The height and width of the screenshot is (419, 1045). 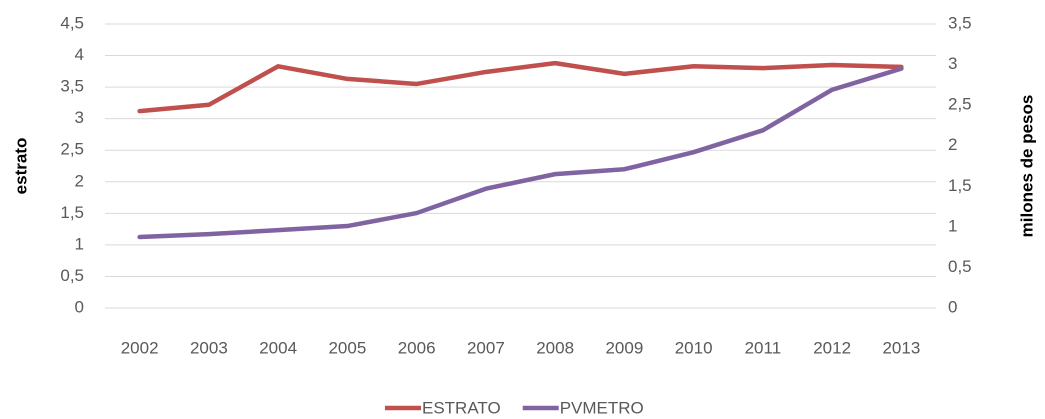 What do you see at coordinates (694, 347) in the screenshot?
I see `x-tick-label: 2010` at bounding box center [694, 347].